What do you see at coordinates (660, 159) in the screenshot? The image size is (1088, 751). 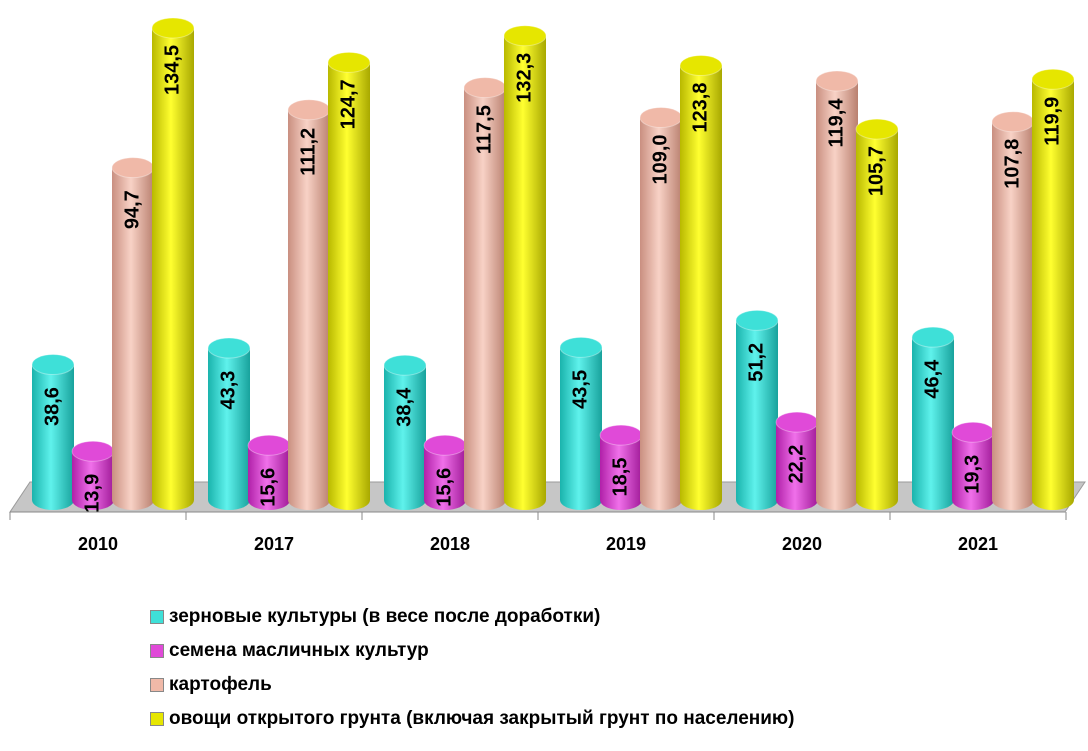 I see `data-label: 109,0` at bounding box center [660, 159].